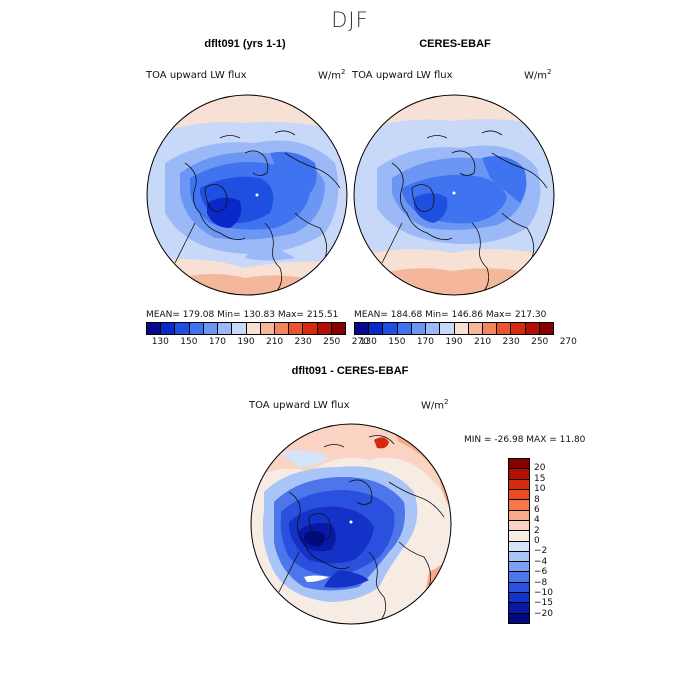 The image size is (700, 700). What do you see at coordinates (540, 489) in the screenshot?
I see `colorbar-tick-label: 10` at bounding box center [540, 489].